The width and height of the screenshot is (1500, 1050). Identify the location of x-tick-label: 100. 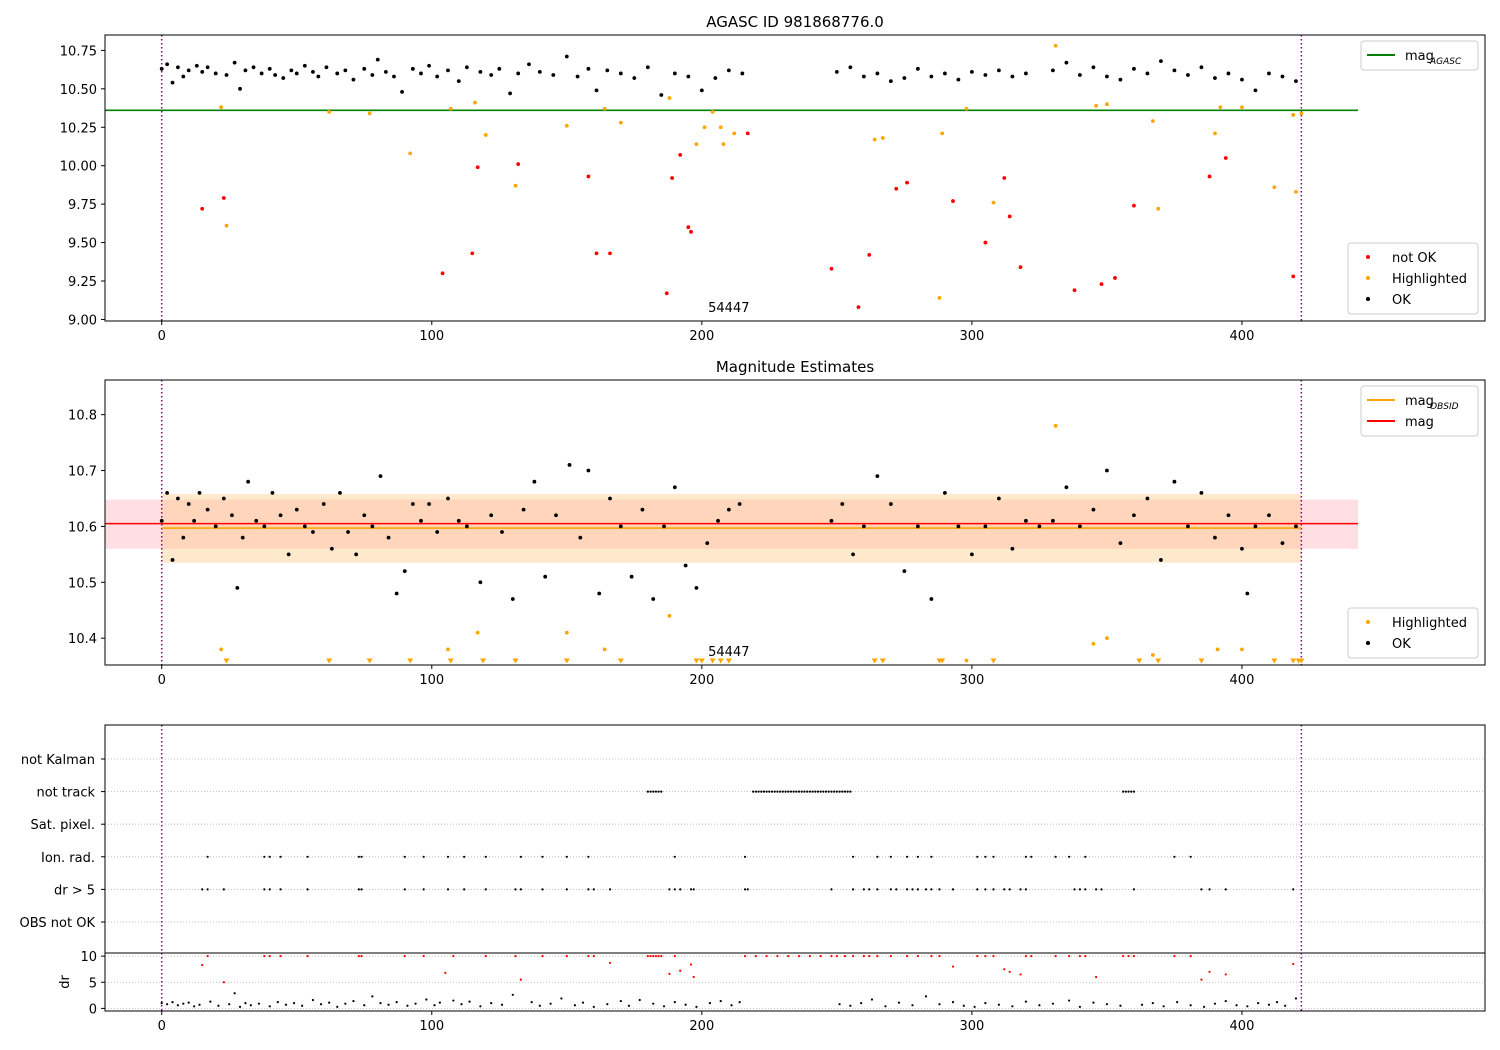
(431, 680).